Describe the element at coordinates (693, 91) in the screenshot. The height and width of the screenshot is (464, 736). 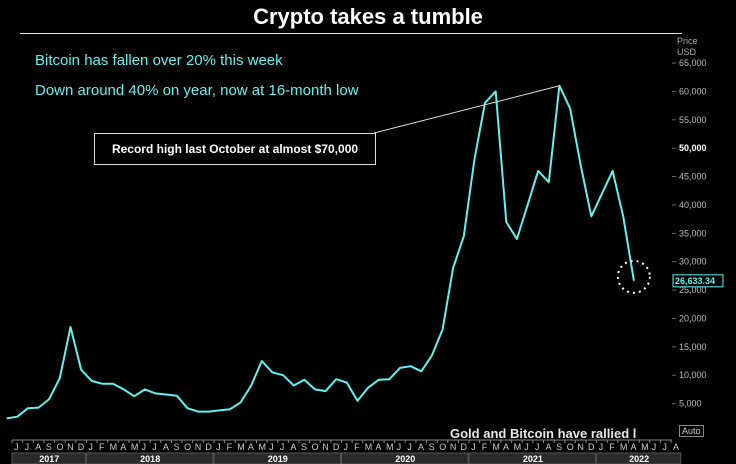
I see `y-tick-label: 60,000` at that location.